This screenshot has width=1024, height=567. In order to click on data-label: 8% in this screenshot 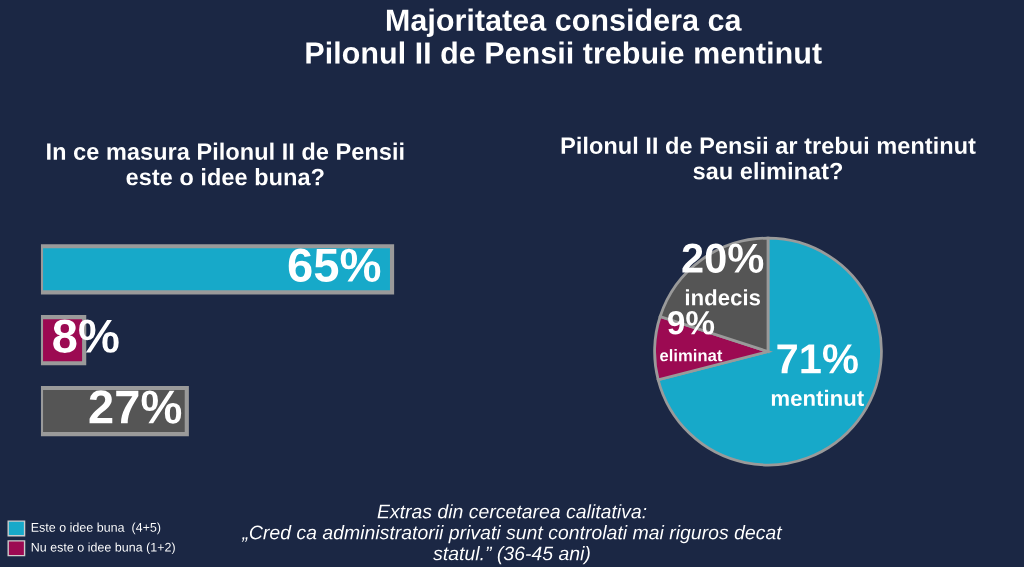, I will do `click(86, 336)`.